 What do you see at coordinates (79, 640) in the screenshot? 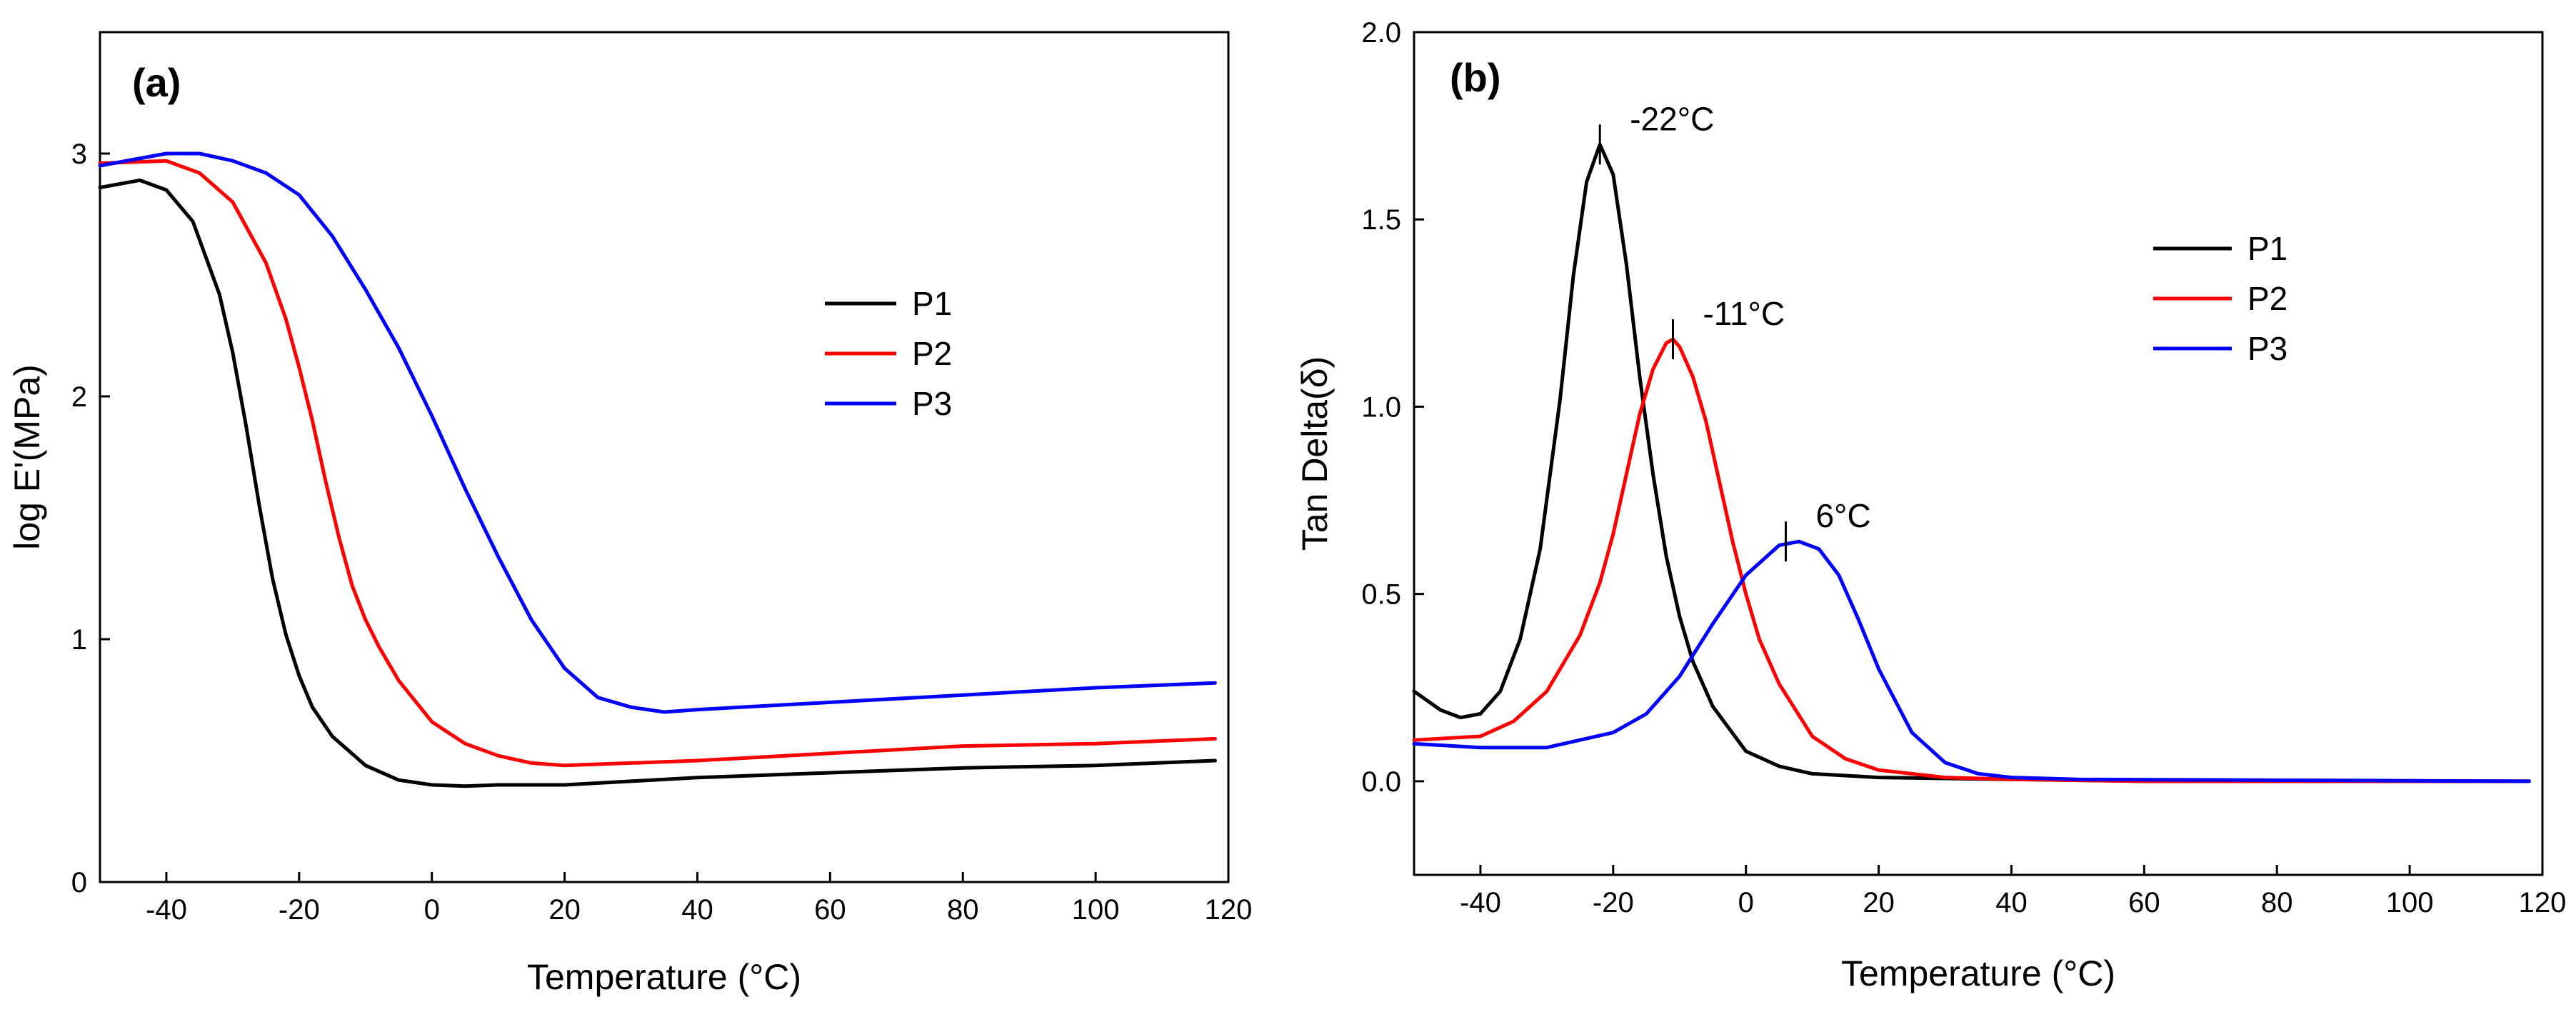
I see `y-tick-label: 1` at bounding box center [79, 640].